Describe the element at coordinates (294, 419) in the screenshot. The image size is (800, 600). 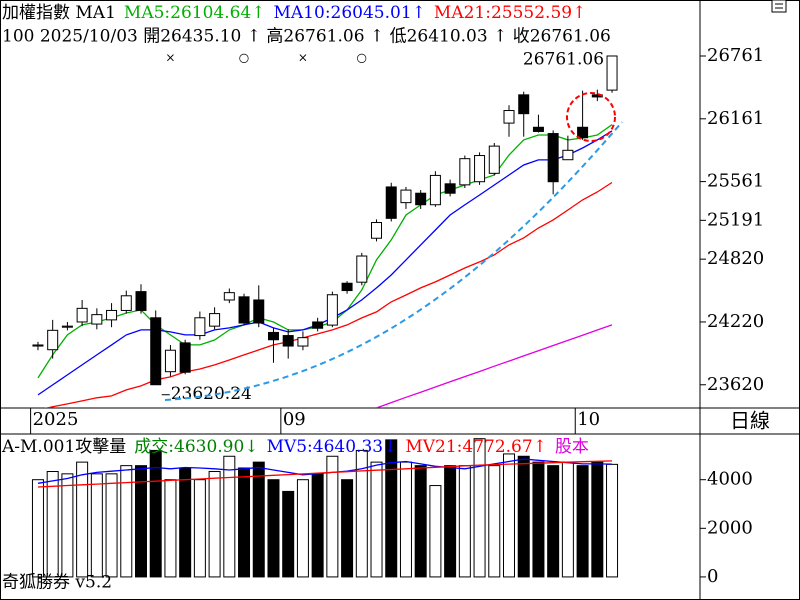
I see `x-tick-label: 09` at that location.